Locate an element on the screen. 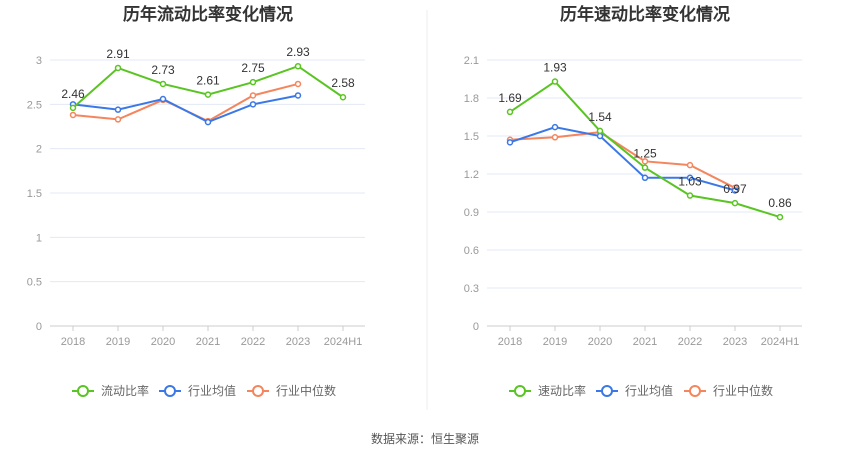 The width and height of the screenshot is (850, 459). y-tick-label: 1 is located at coordinates (39, 238).